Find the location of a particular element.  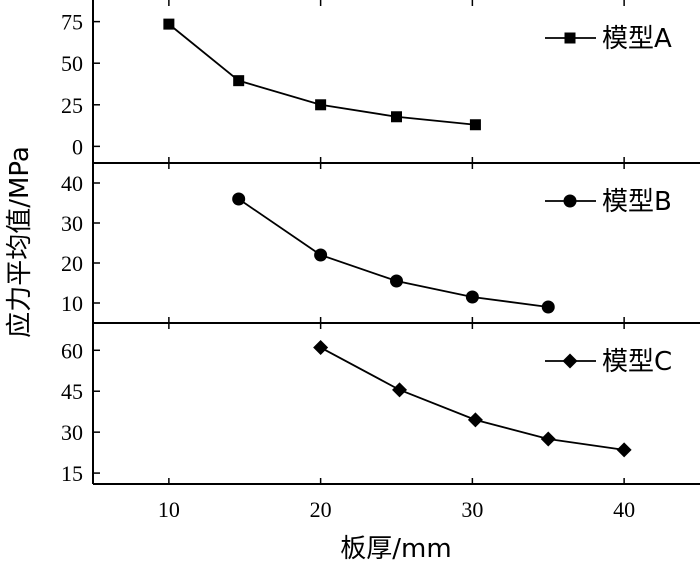

panel-3-legend-label: 模型C is located at coordinates (637, 362).